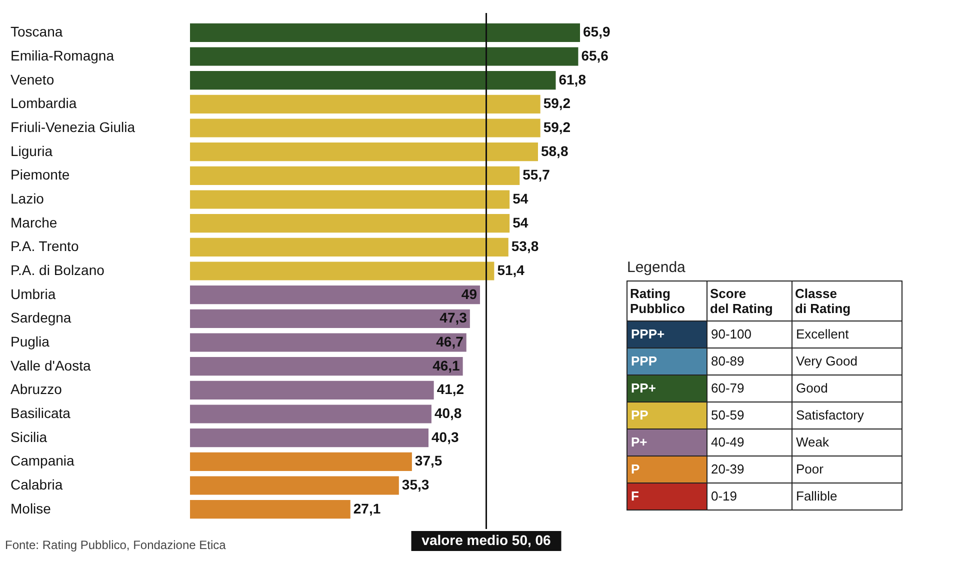  What do you see at coordinates (454, 318) in the screenshot?
I see `data-label: 47,3` at bounding box center [454, 318].